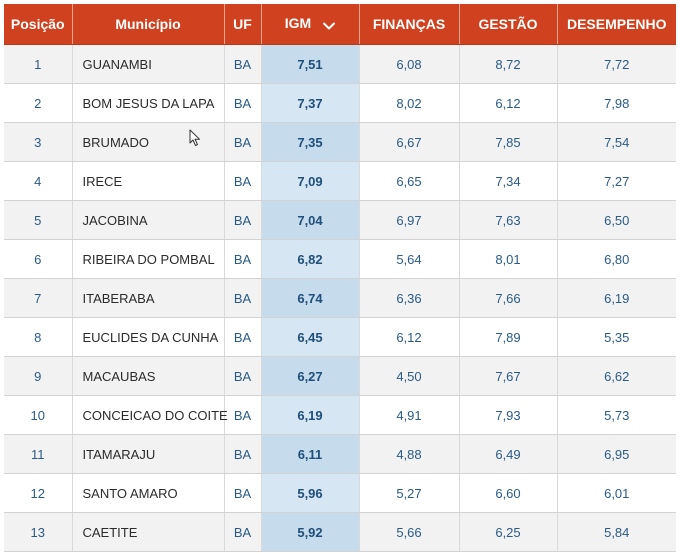  Describe the element at coordinates (409, 493) in the screenshot. I see `cell-financas: 5,27` at that location.